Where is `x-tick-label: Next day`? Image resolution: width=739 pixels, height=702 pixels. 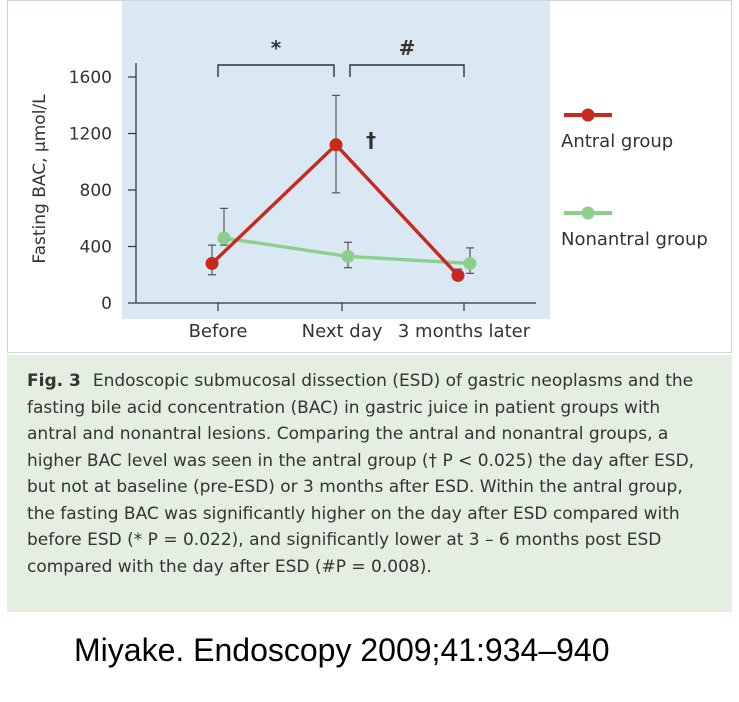
x-tick-label: Next day is located at coordinates (342, 331).